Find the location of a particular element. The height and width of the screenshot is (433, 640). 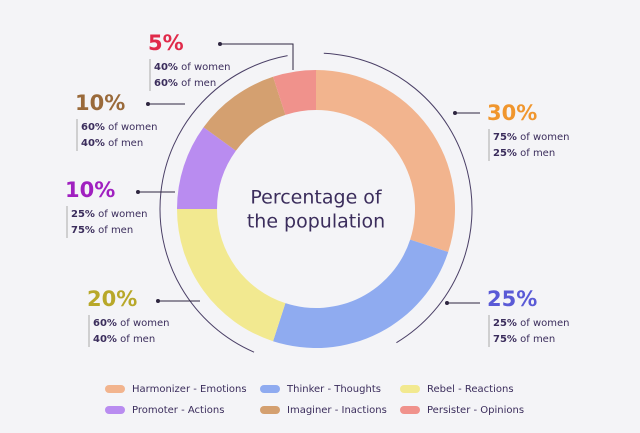

percent-label: 20% is located at coordinates (112, 299).